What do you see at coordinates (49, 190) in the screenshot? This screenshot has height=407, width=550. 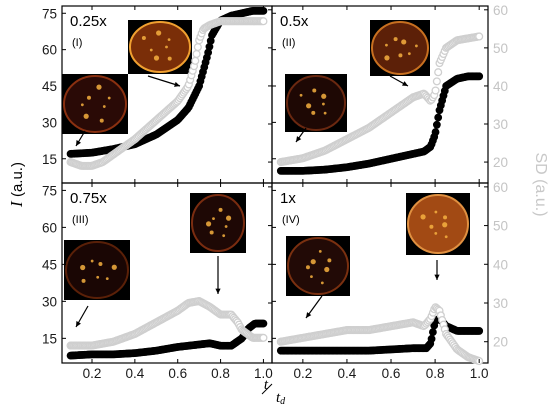 I see `left-tick-label: 75` at bounding box center [49, 190].